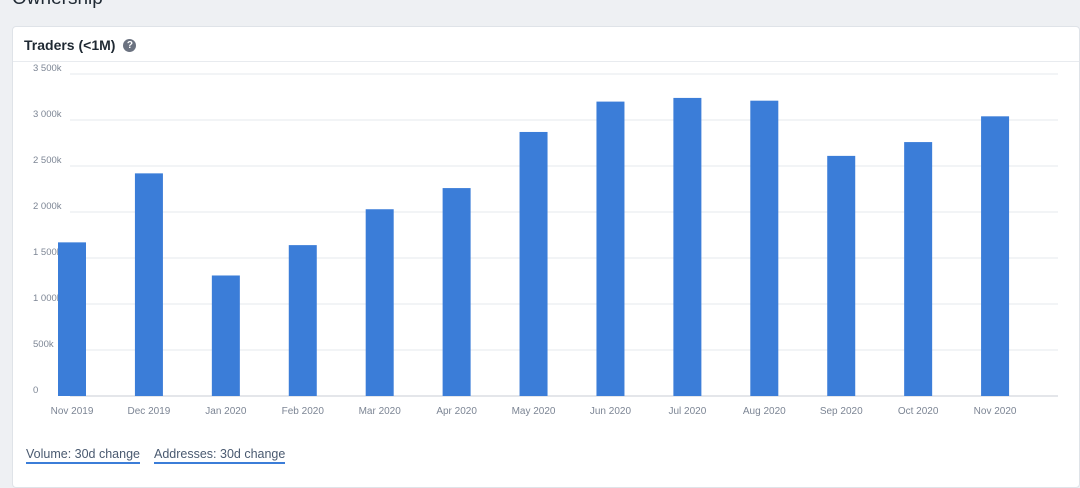  Describe the element at coordinates (841, 275) in the screenshot. I see `bar-sep-2020` at that location.